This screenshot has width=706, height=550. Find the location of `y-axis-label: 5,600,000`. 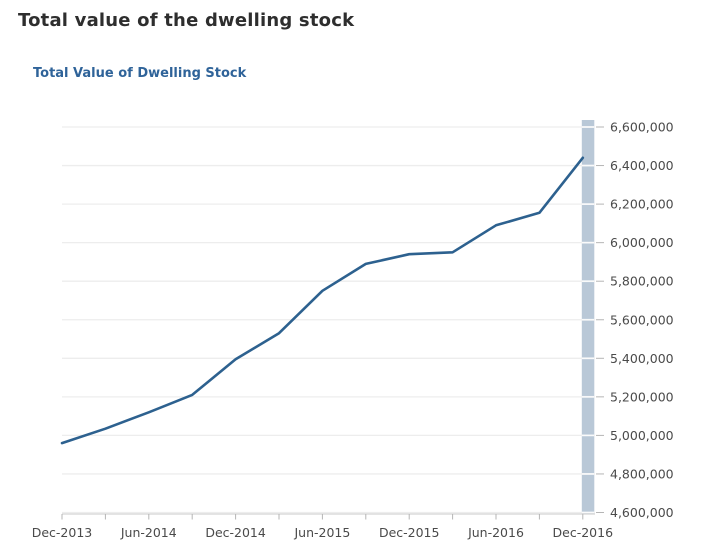

y-axis-label: 5,600,000 is located at coordinates (642, 319).